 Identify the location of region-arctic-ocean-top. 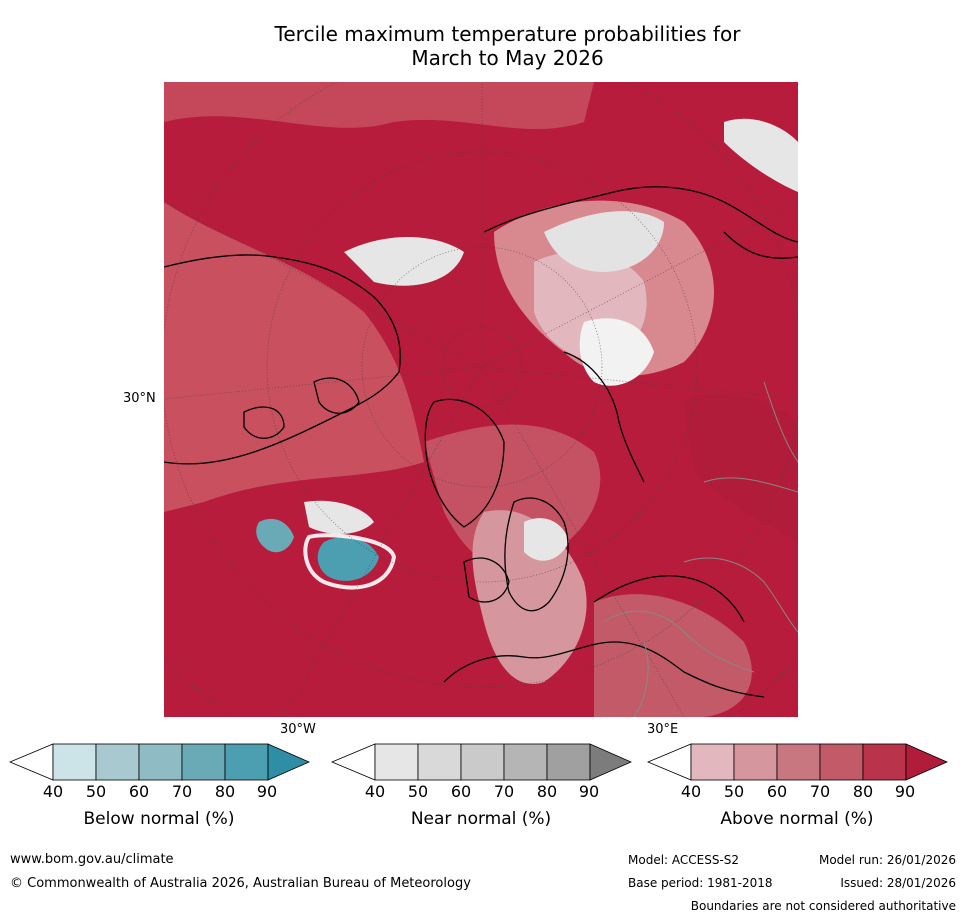
(379, 106).